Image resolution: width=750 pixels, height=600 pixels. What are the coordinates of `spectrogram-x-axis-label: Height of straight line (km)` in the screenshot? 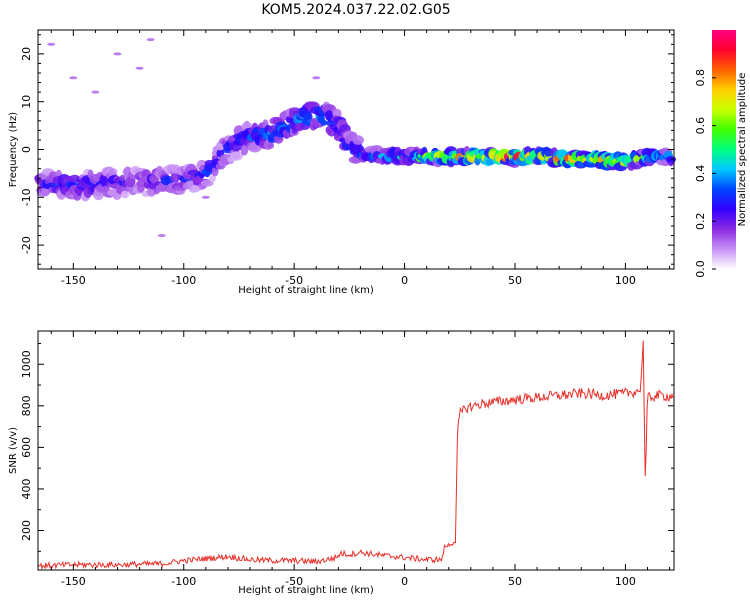 It's located at (306, 290).